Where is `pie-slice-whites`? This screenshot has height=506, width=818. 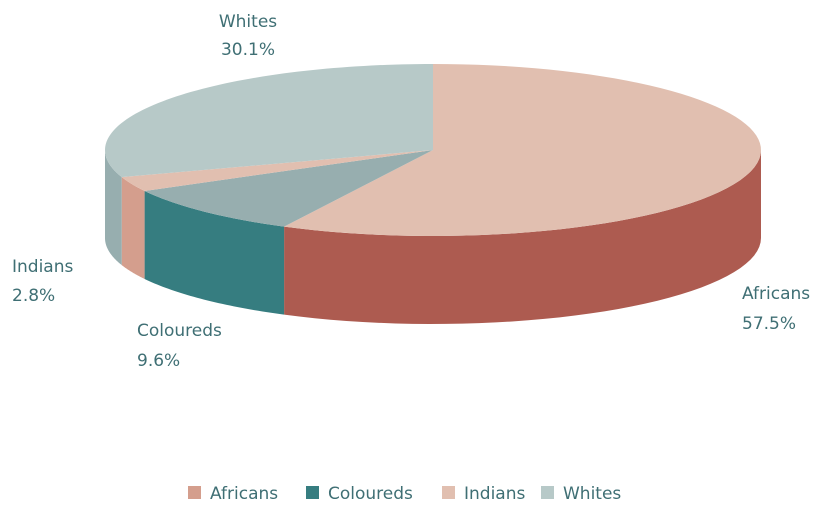 pie-slice-whites is located at coordinates (269, 121).